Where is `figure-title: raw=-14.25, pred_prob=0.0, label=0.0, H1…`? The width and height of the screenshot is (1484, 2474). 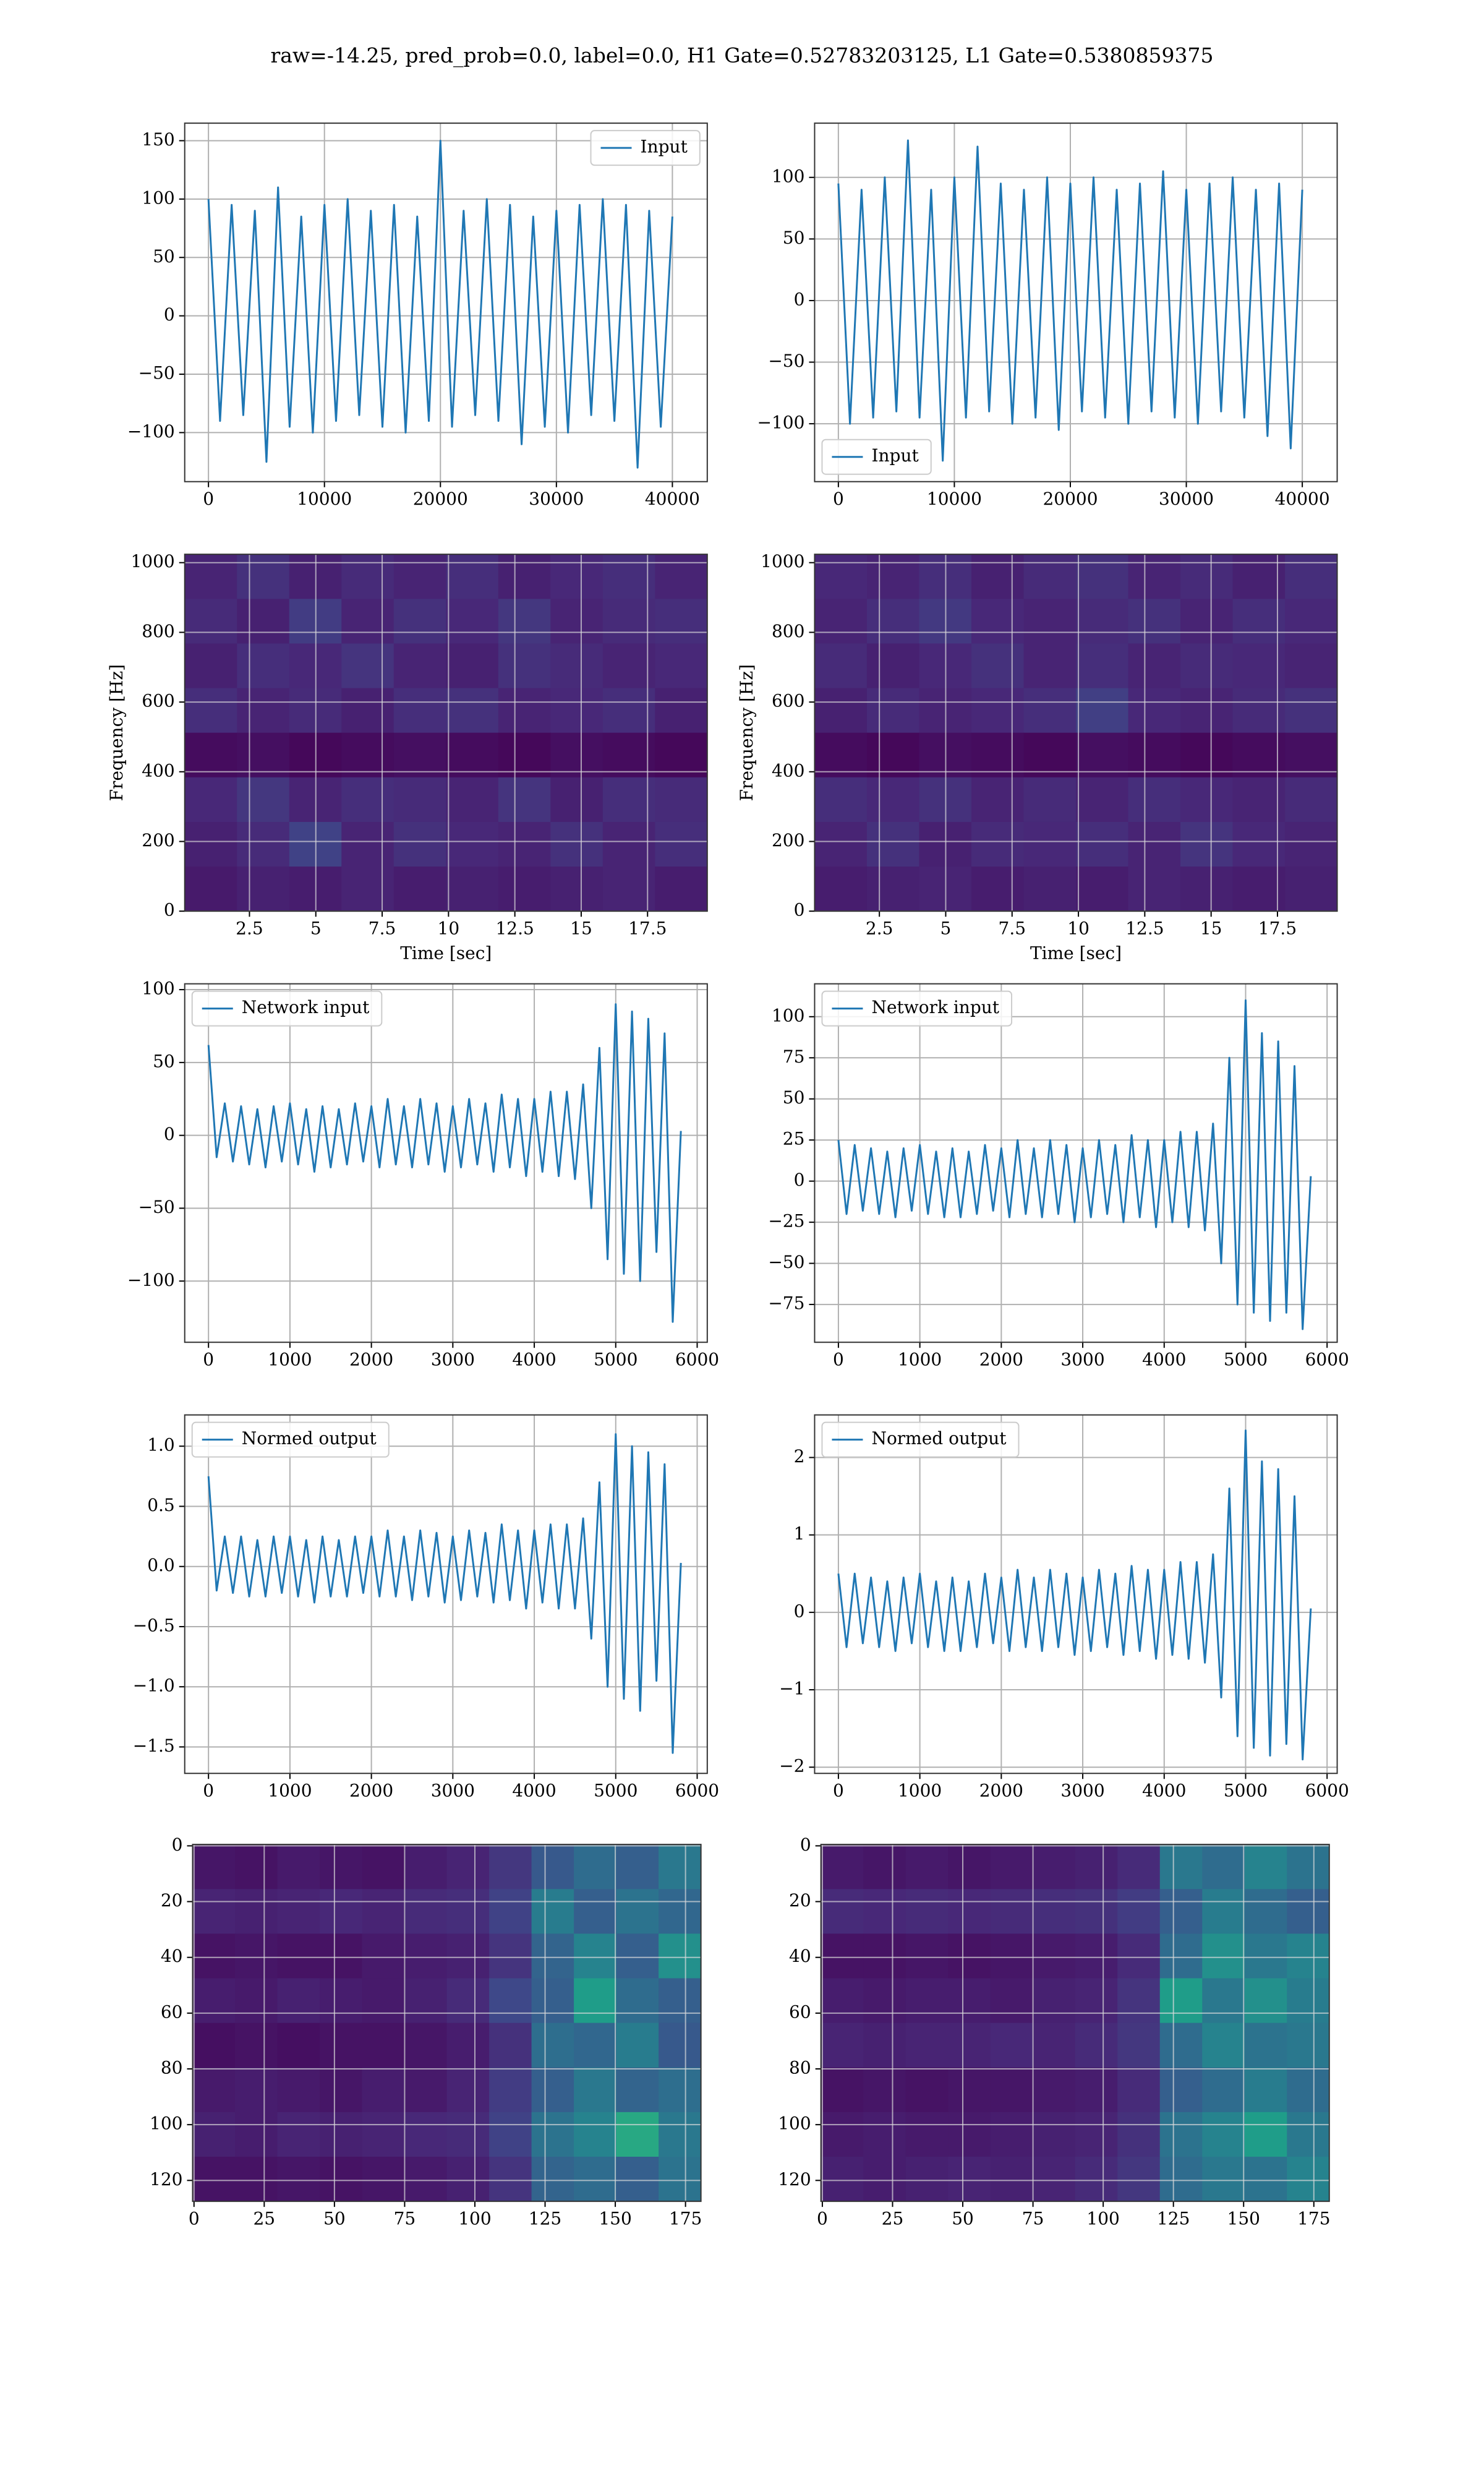 figure-title: raw=-14.25, pred_prob=0.0, label=0.0, H1… is located at coordinates (741, 55).